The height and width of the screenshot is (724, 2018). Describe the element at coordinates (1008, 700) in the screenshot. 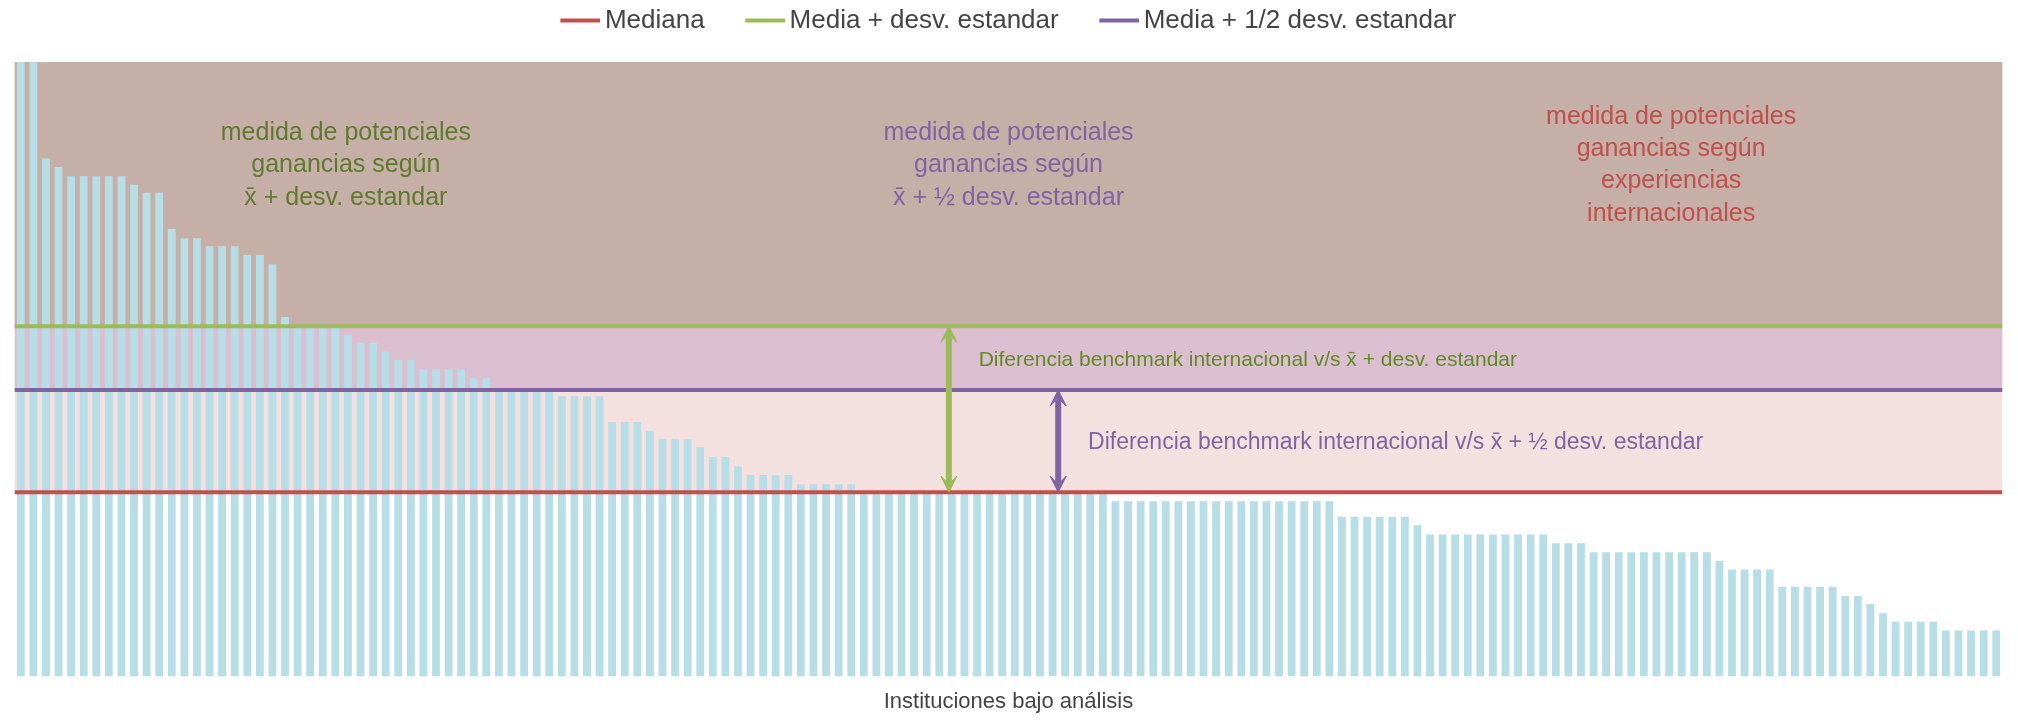

I see `x-axis-title: Instituciones bajo análisis` at that location.